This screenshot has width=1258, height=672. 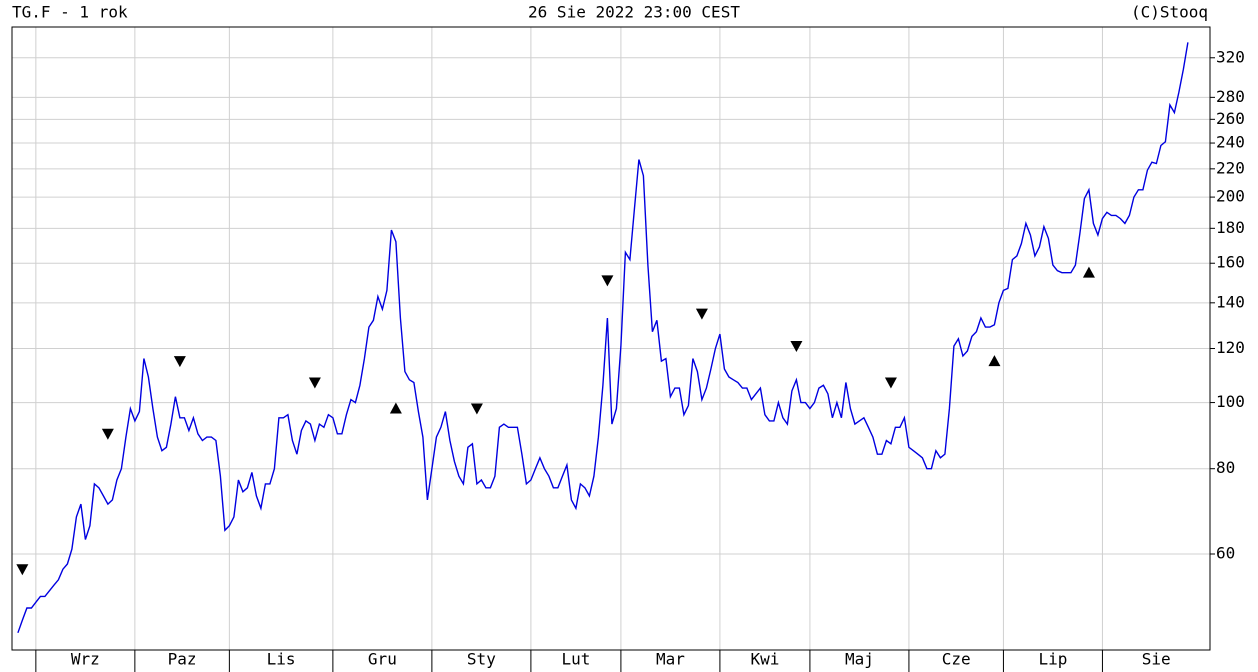 I want to click on y-tick-label: 280, so click(x=1230, y=96).